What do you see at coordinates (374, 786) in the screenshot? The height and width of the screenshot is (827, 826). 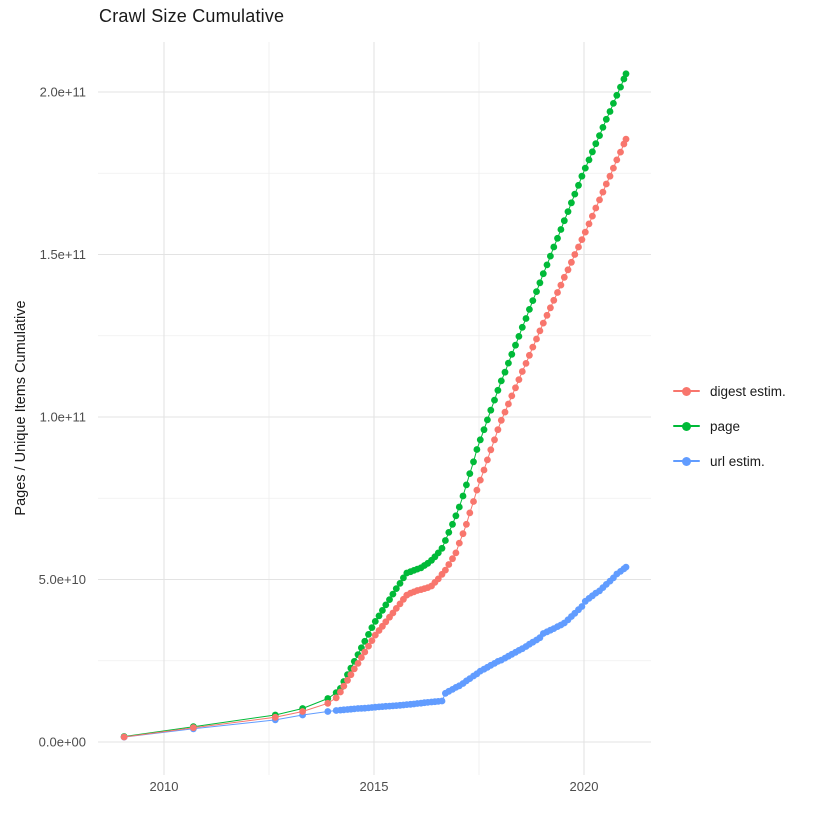 I see `x-tick-label: 2015` at bounding box center [374, 786].